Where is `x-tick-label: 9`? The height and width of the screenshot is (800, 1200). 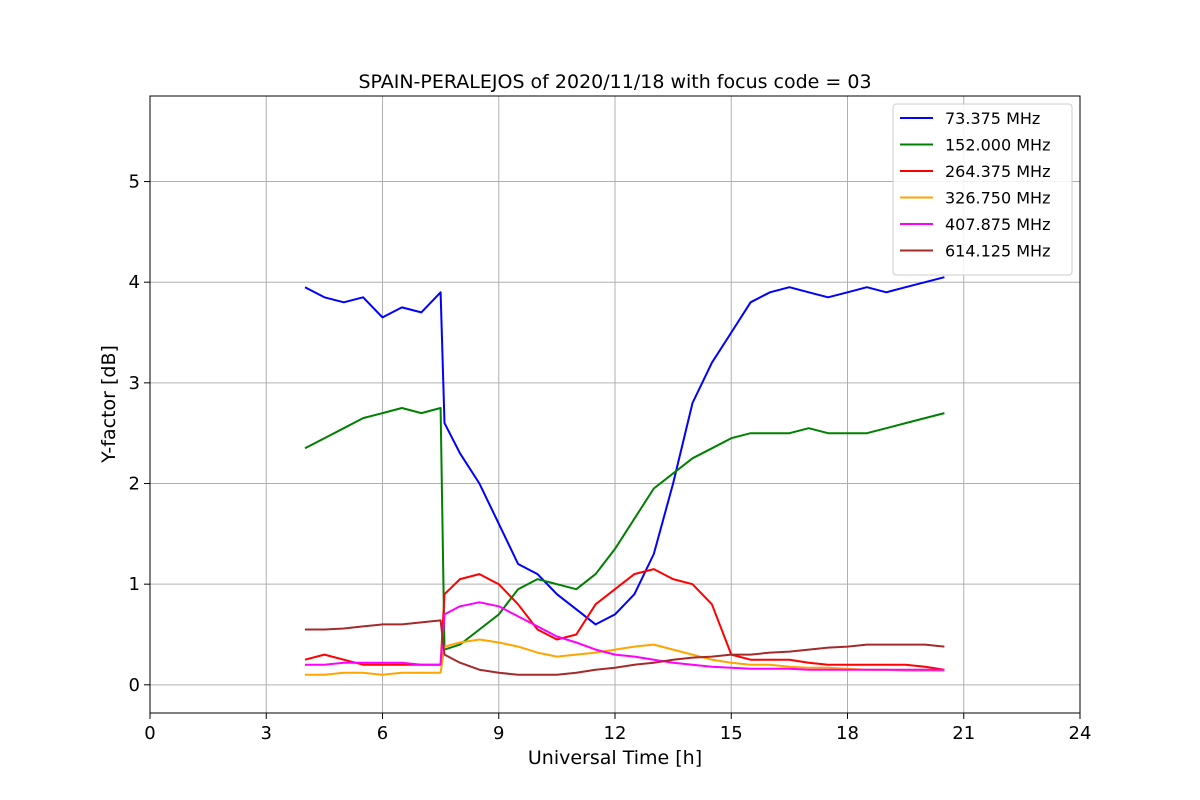
x-tick-label: 9 is located at coordinates (498, 733).